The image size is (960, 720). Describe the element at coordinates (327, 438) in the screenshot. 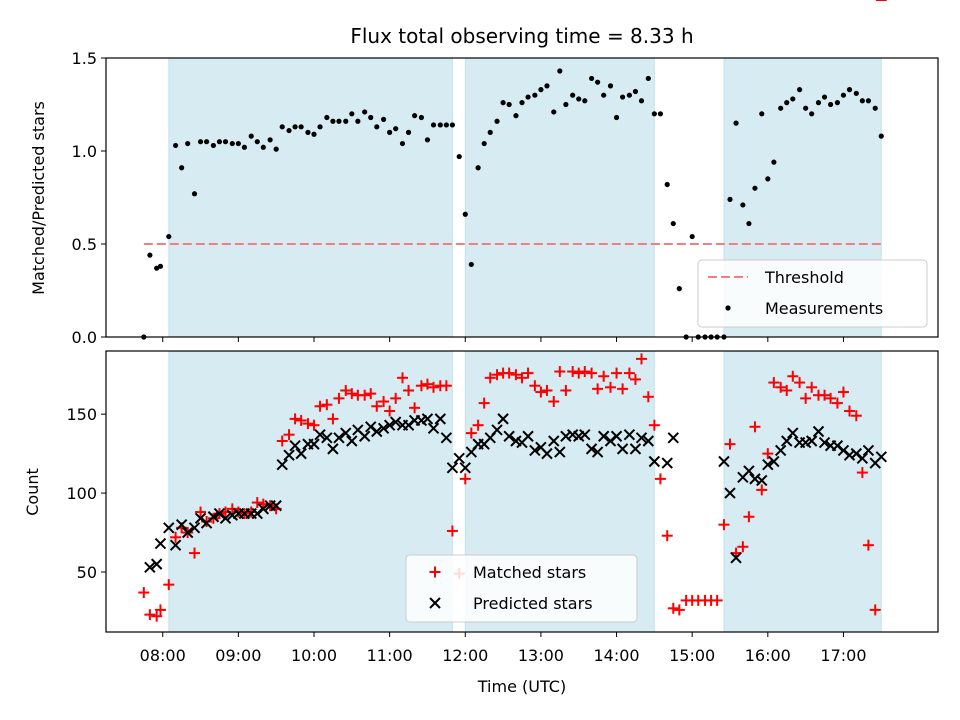

I see `predicted-point-28-b` at that location.